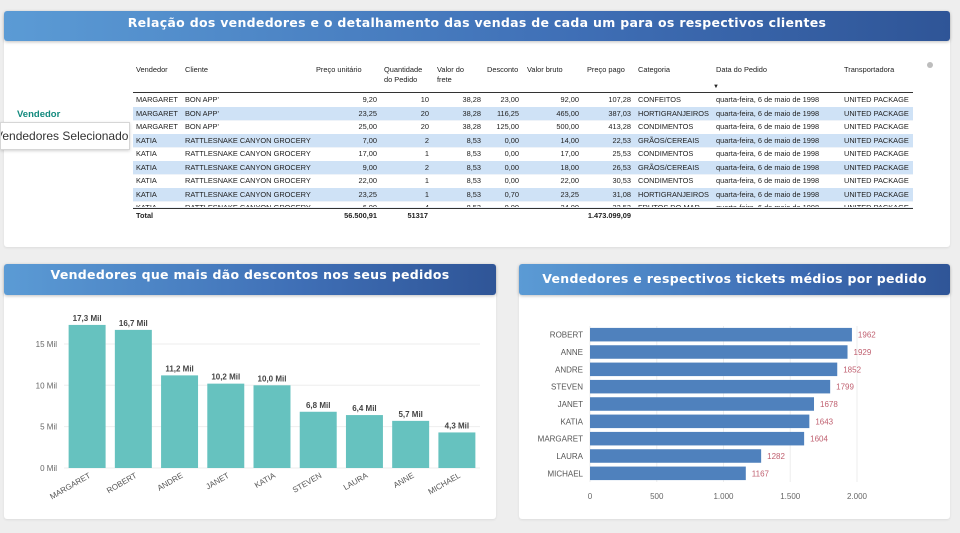  What do you see at coordinates (545, 69) in the screenshot?
I see `col-header-valor-bruto: Valor bruto` at bounding box center [545, 69].